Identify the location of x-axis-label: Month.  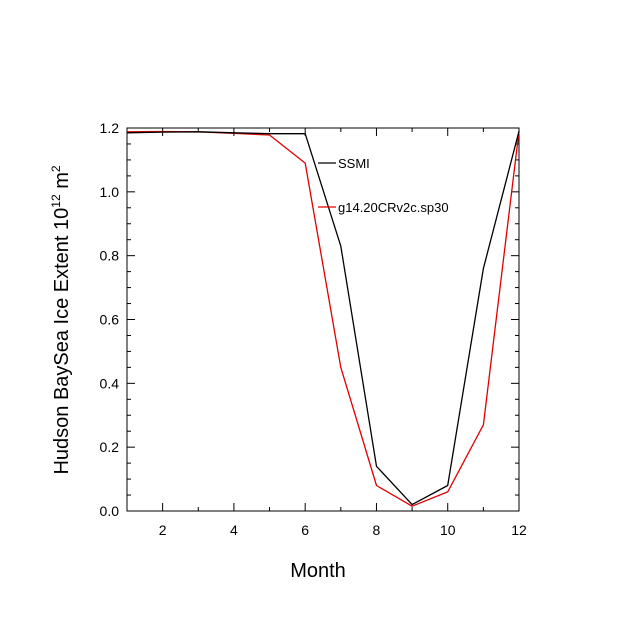
(318, 571).